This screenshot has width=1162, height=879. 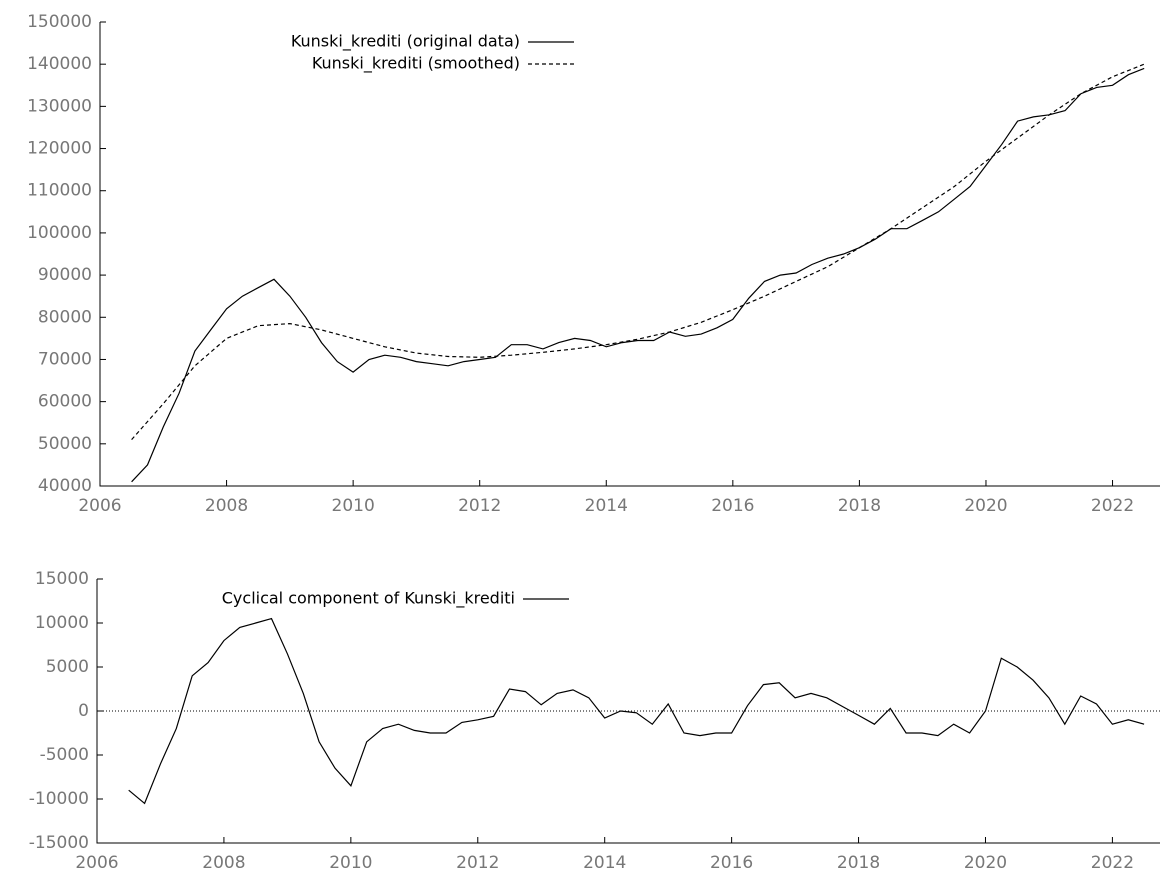 I want to click on y-tick-label: -10000, so click(x=59, y=799).